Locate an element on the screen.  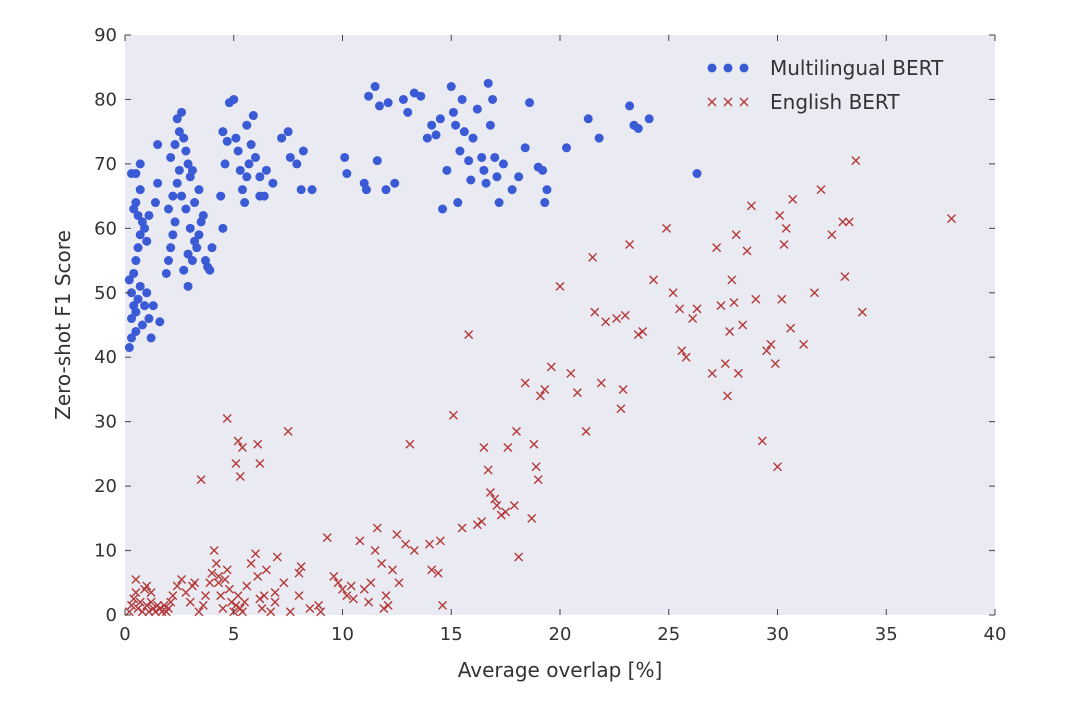
x-tick-label: 40 is located at coordinates (995, 634).